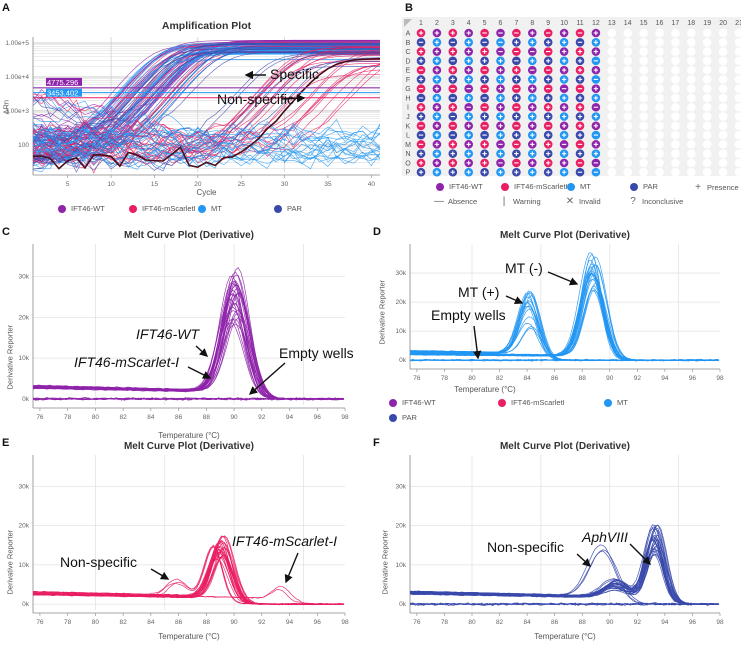 The image size is (741, 645). Describe the element at coordinates (437, 144) in the screenshot. I see `well-M2` at that location.